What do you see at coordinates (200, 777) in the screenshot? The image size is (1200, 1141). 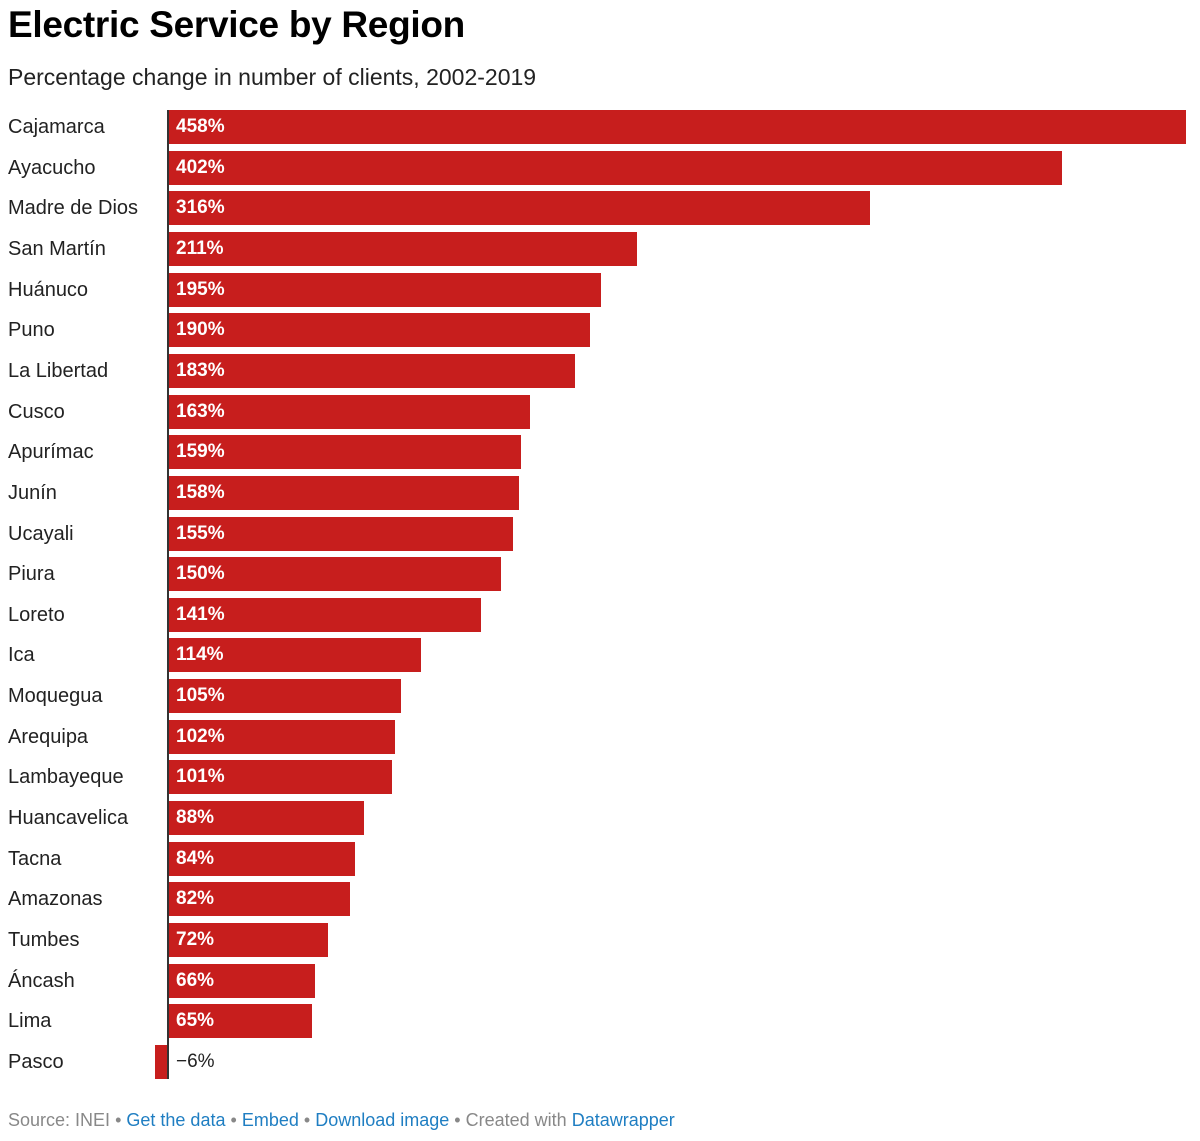 I see `value-label: 101%` at bounding box center [200, 777].